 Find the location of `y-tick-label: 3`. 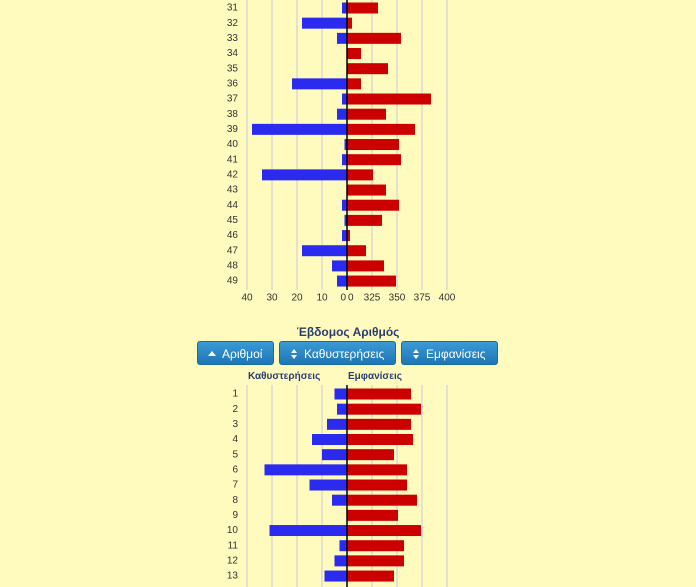

y-tick-label: 3 is located at coordinates (235, 424).